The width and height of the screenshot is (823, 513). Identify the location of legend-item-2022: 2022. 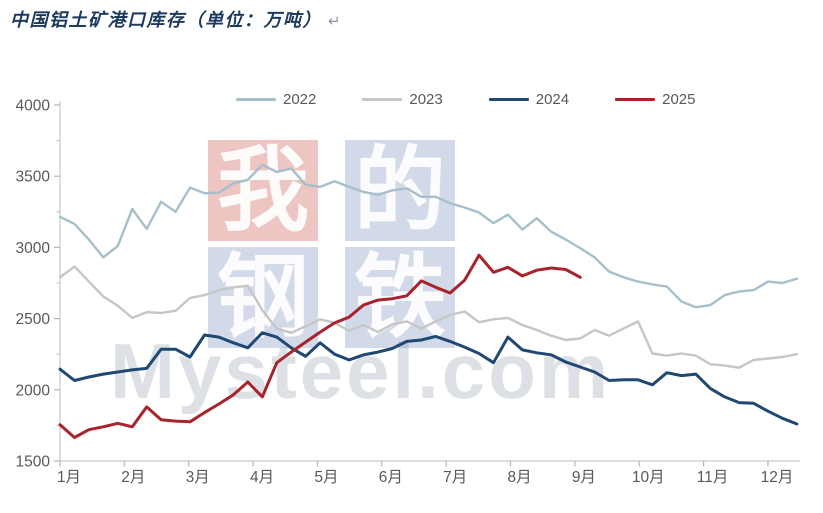
(276, 99).